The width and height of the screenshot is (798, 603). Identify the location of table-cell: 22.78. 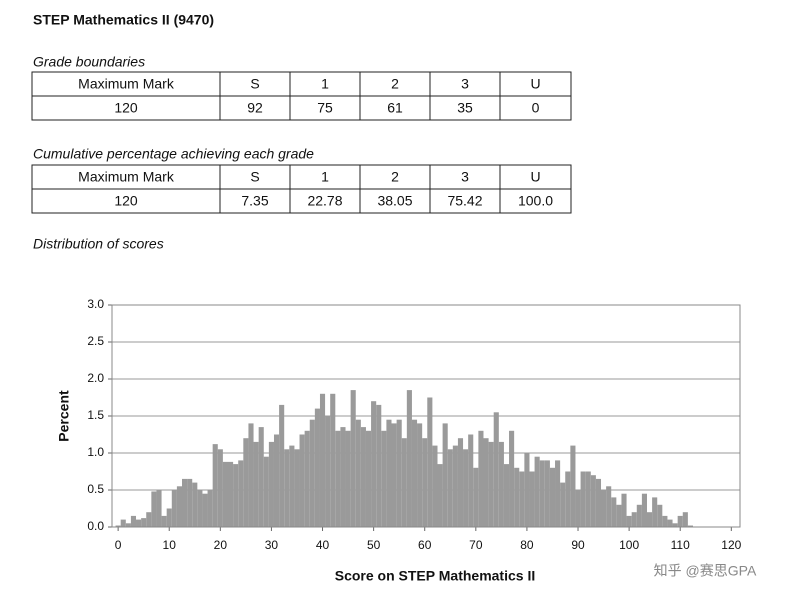
(324, 201).